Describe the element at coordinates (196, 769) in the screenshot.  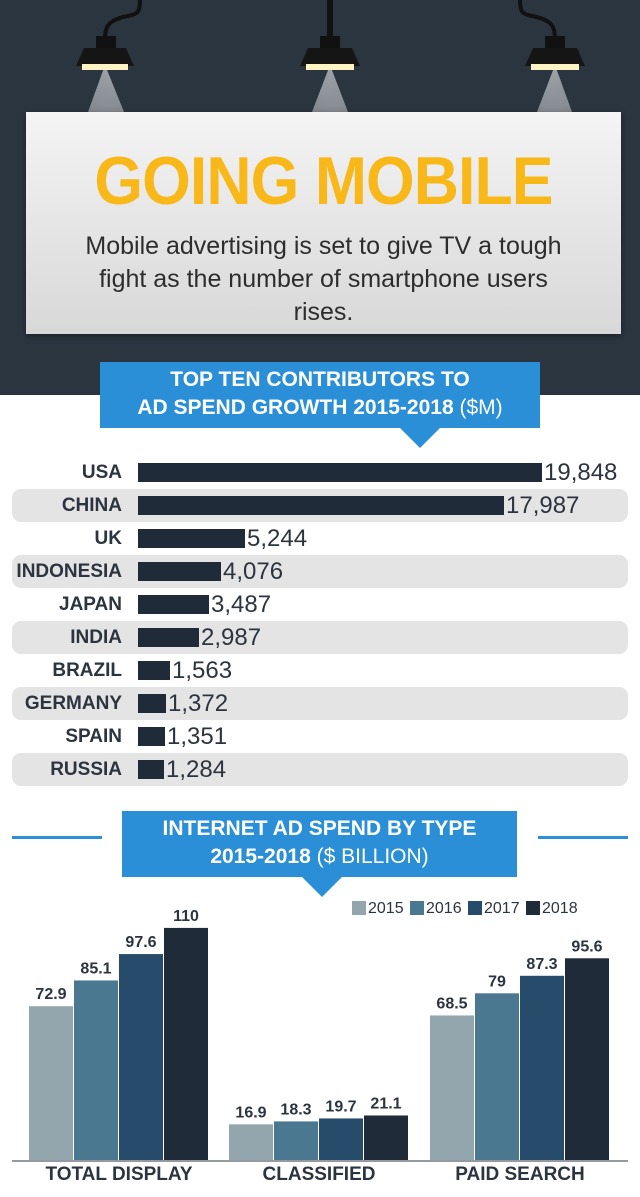
I see `bar-value-label: 1,284` at that location.